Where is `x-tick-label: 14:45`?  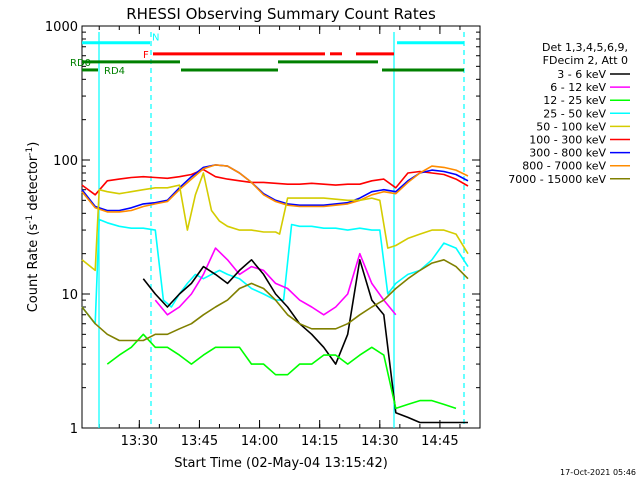 x-tick-label: 14:45 is located at coordinates (439, 441).